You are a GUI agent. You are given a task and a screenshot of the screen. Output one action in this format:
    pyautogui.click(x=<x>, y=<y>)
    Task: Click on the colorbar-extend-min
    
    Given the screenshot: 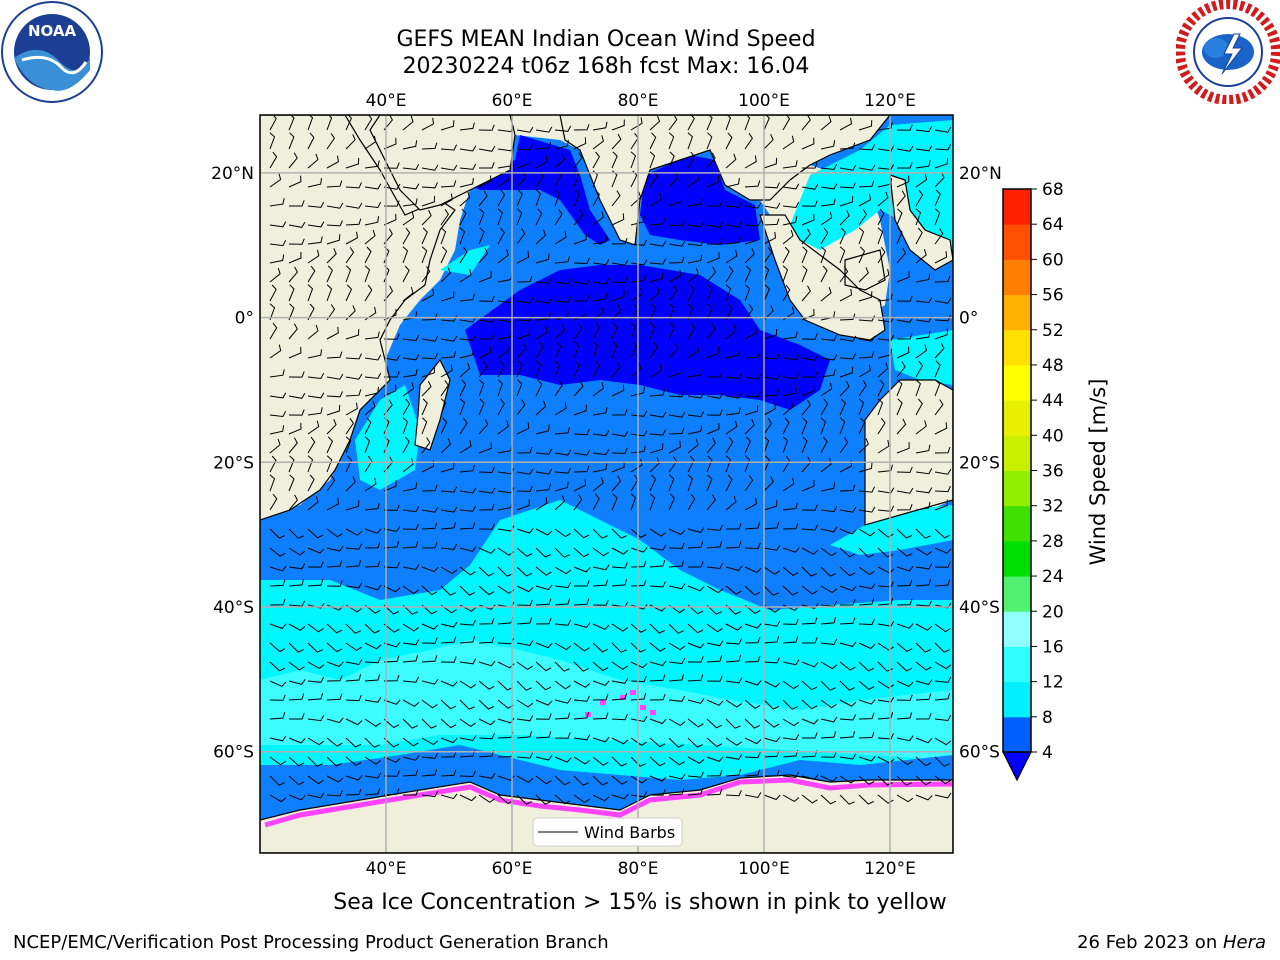 What is the action you would take?
    pyautogui.click(x=1017, y=766)
    